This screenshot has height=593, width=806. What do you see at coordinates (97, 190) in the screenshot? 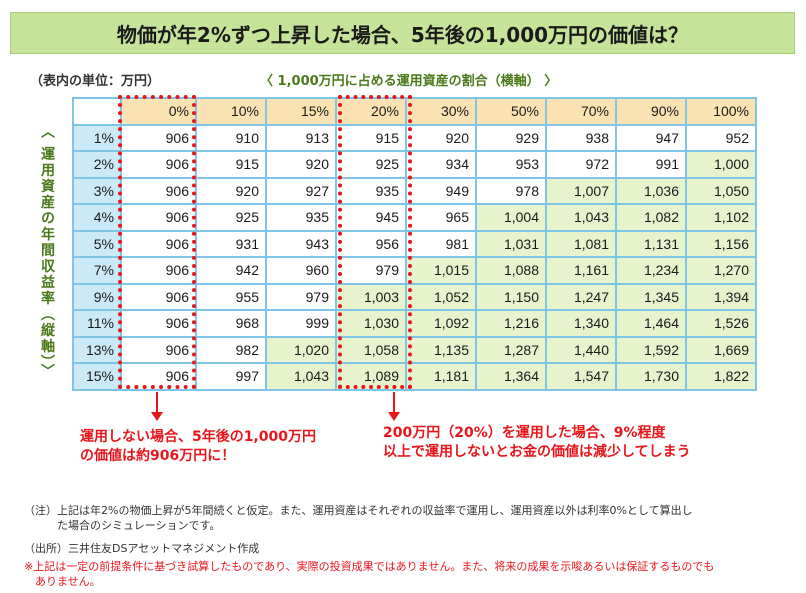
I see `row-header: 3%` at bounding box center [97, 190].